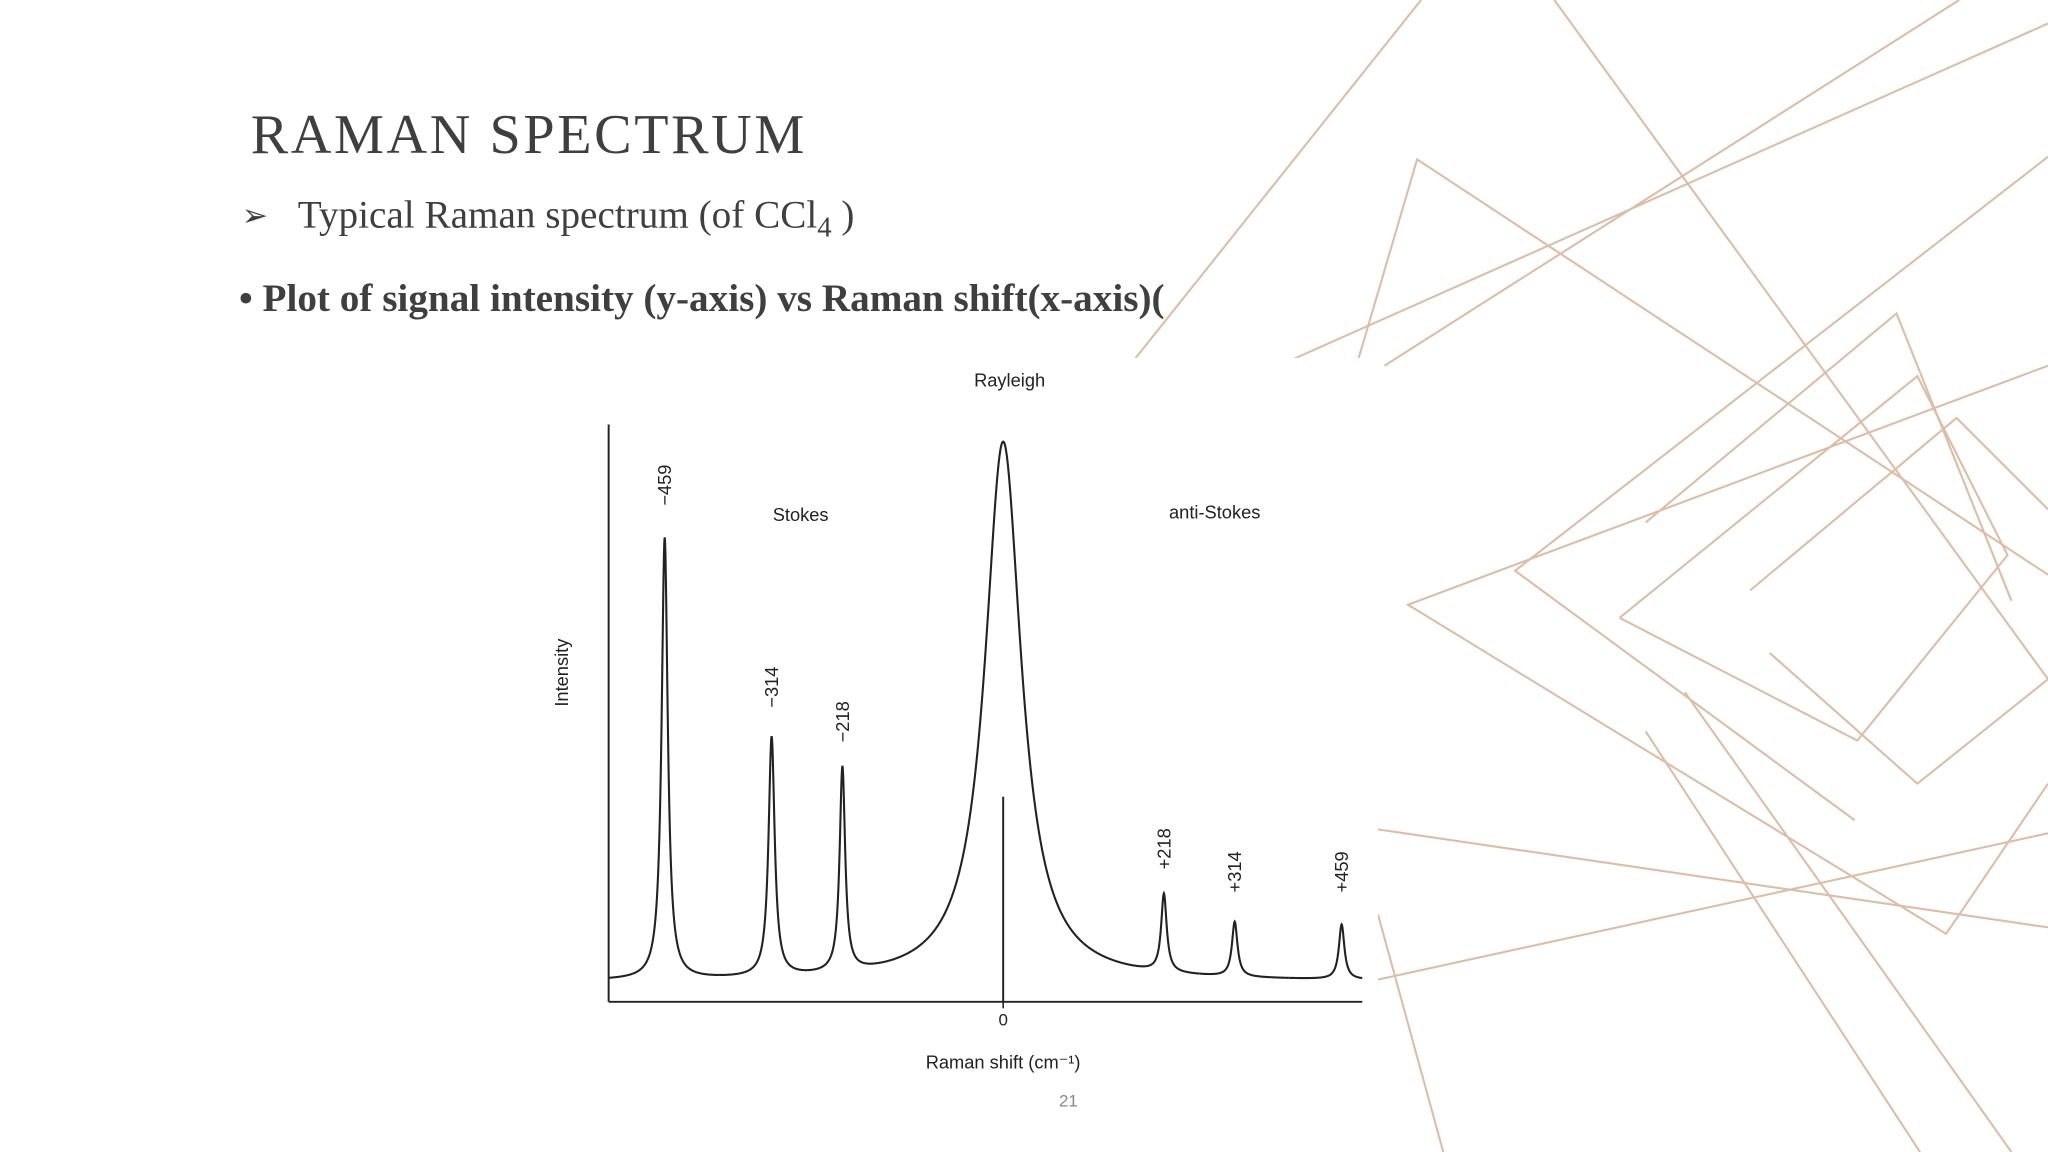 The width and height of the screenshot is (2048, 1152). Describe the element at coordinates (1341, 871) in the screenshot. I see `peak-label: +459` at that location.